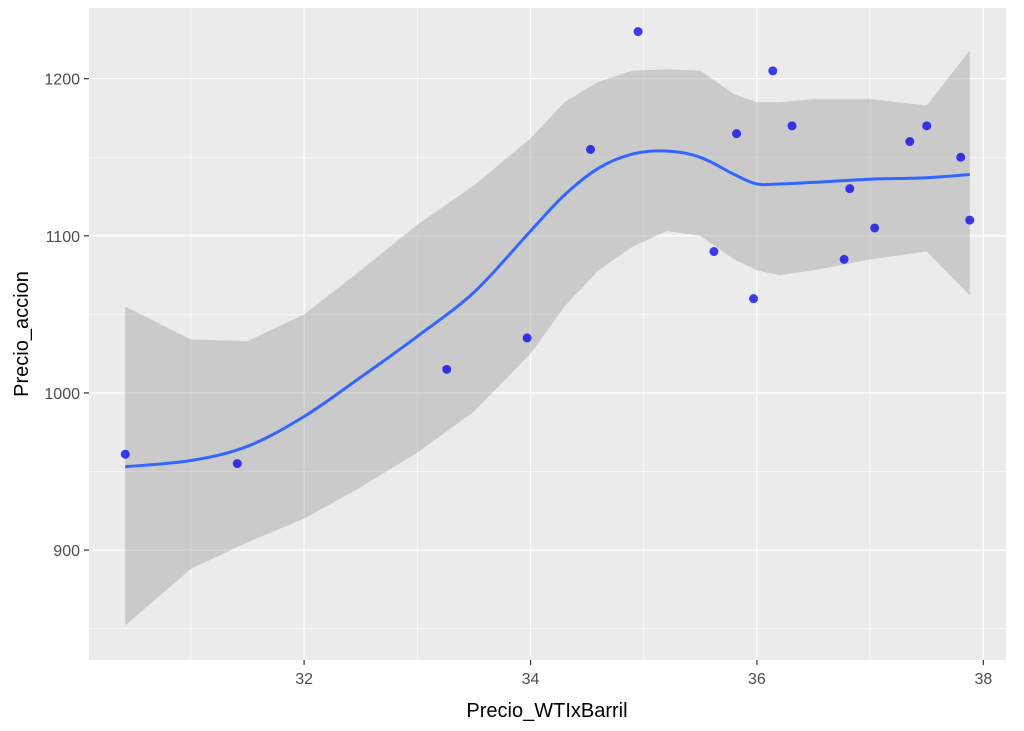 The image size is (1024, 731). Describe the element at coordinates (62, 80) in the screenshot. I see `y-tick-label: 1200` at that location.